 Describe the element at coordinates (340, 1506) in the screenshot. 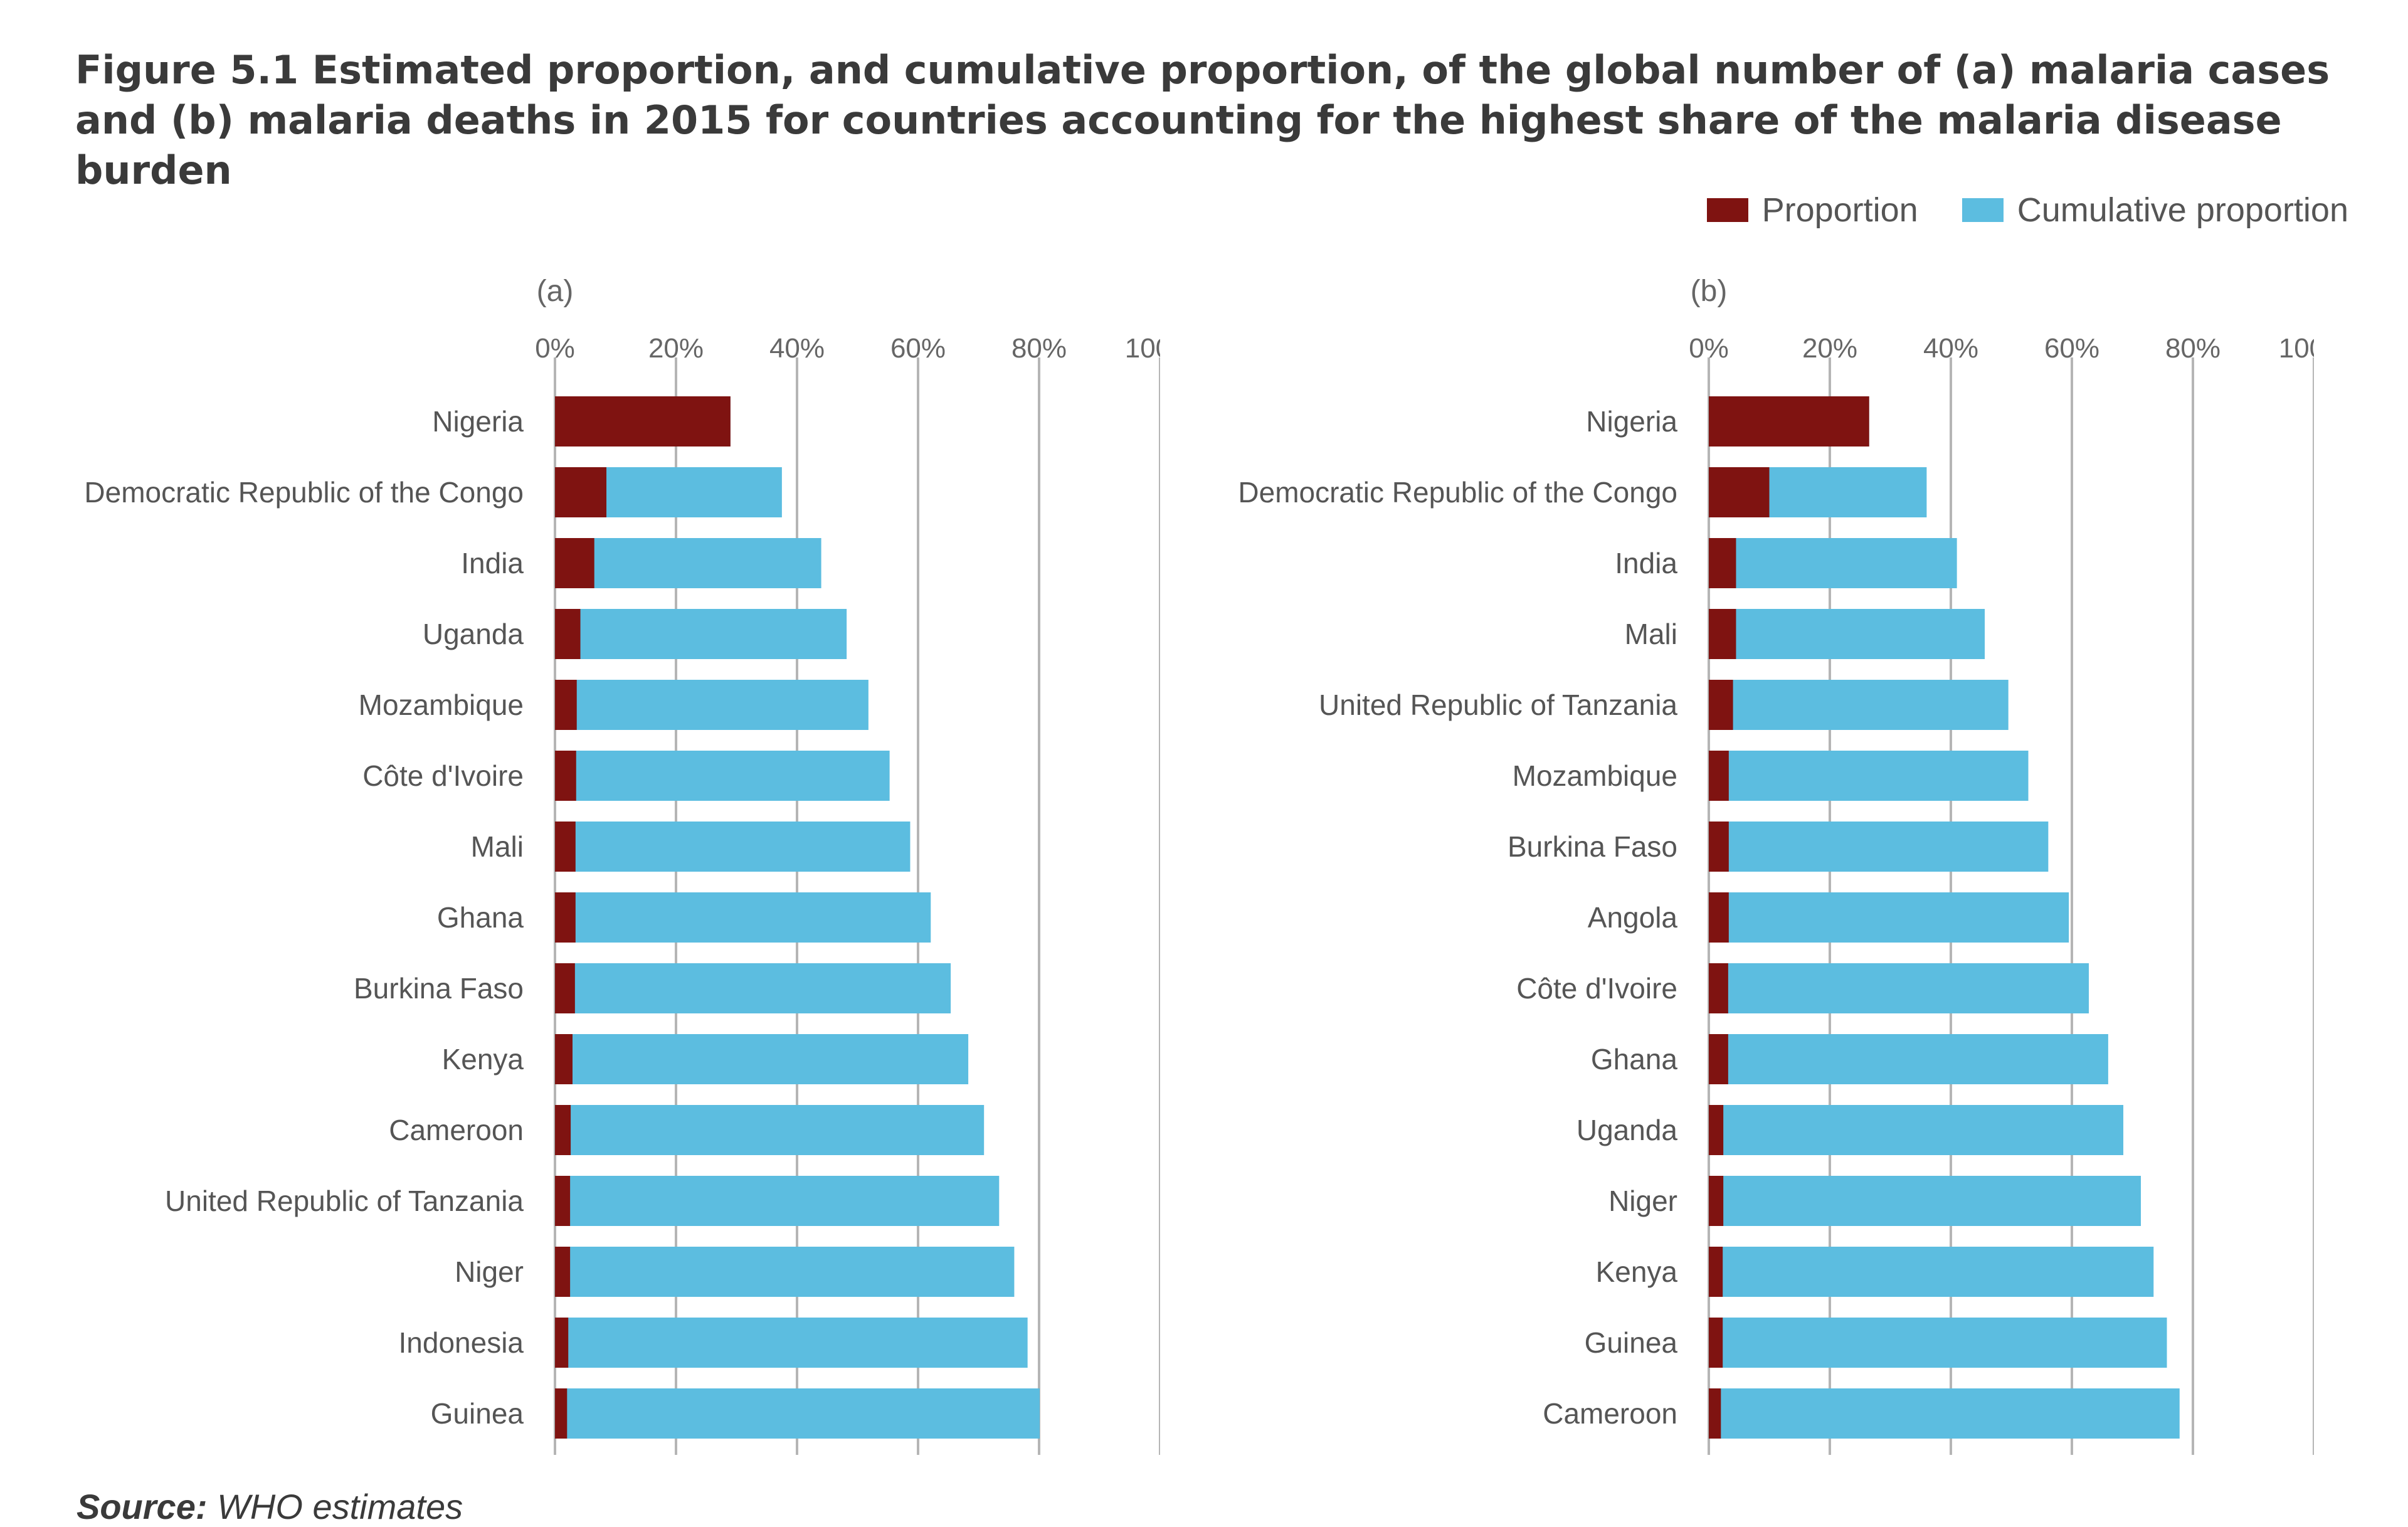

I see `source-text: WHO estimates` at that location.